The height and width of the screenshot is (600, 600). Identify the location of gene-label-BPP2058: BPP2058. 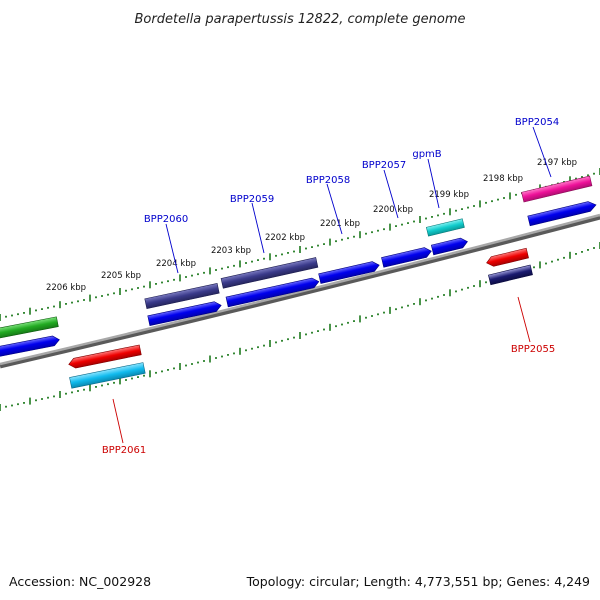
(328, 180).